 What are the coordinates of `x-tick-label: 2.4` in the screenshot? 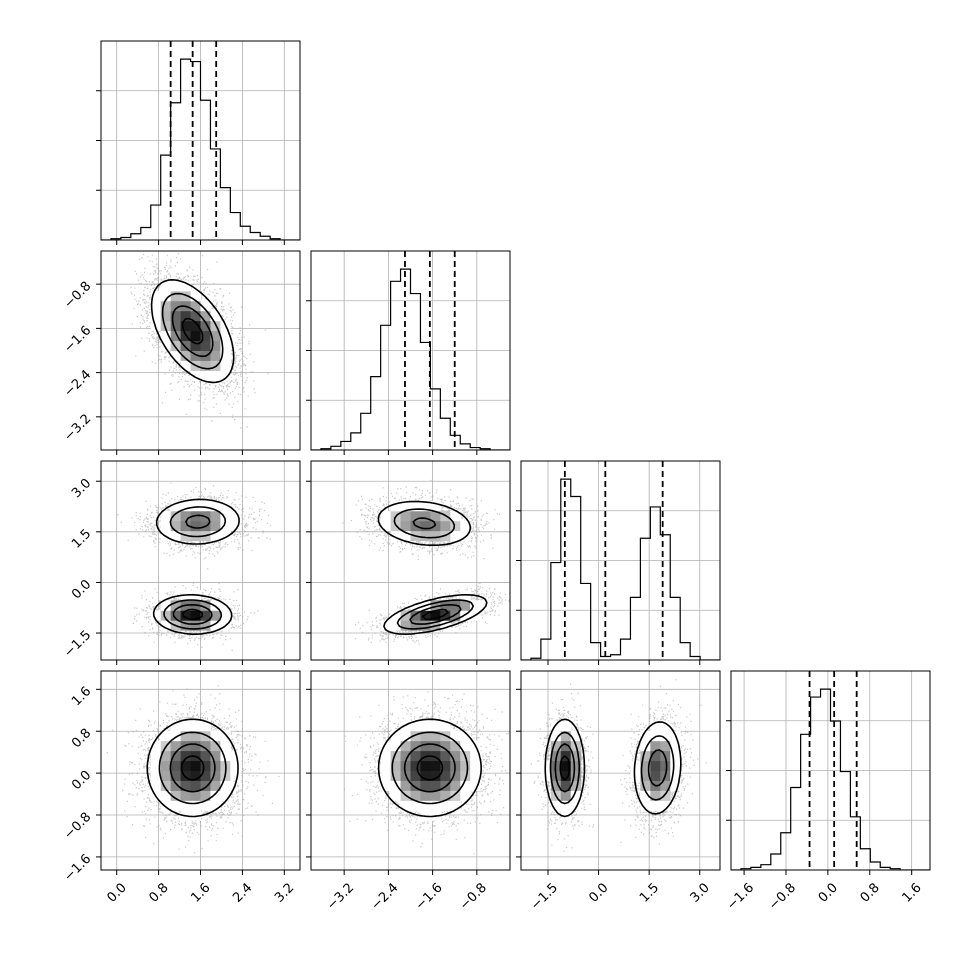 It's located at (242, 892).